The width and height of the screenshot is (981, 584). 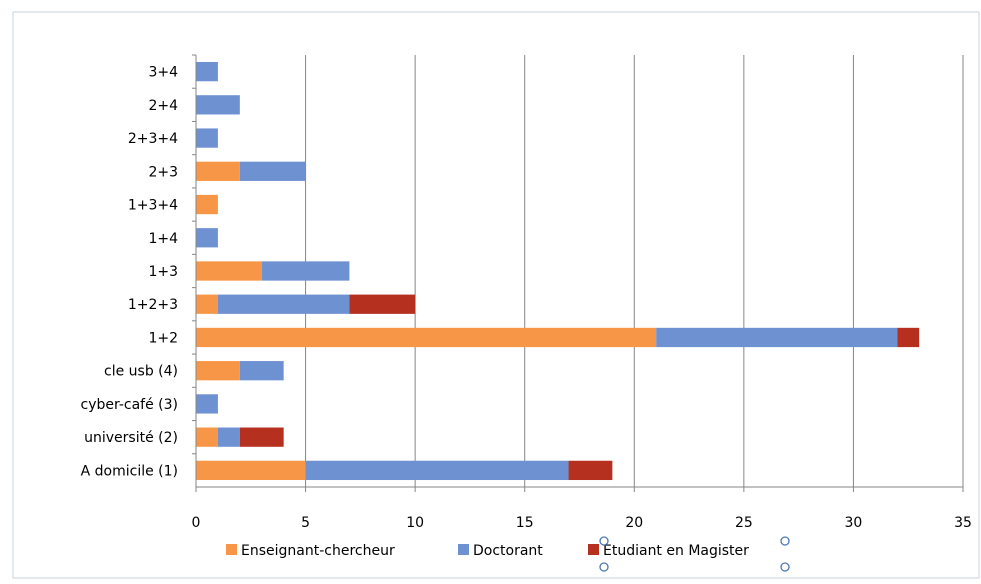 I want to click on y-tick-label-a-domicile-1: A domicile (1), so click(x=129, y=471).